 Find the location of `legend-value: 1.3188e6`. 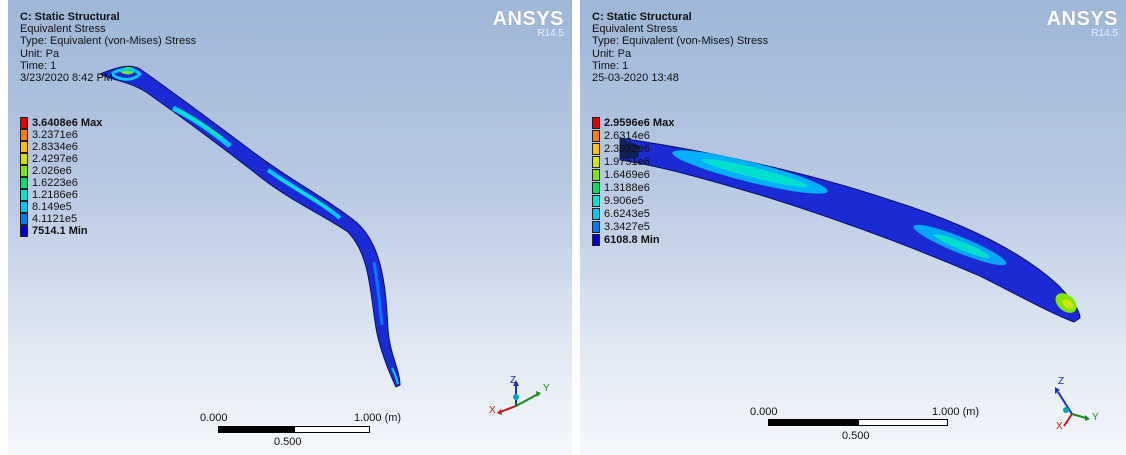

legend-value: 1.3188e6 is located at coordinates (627, 188).